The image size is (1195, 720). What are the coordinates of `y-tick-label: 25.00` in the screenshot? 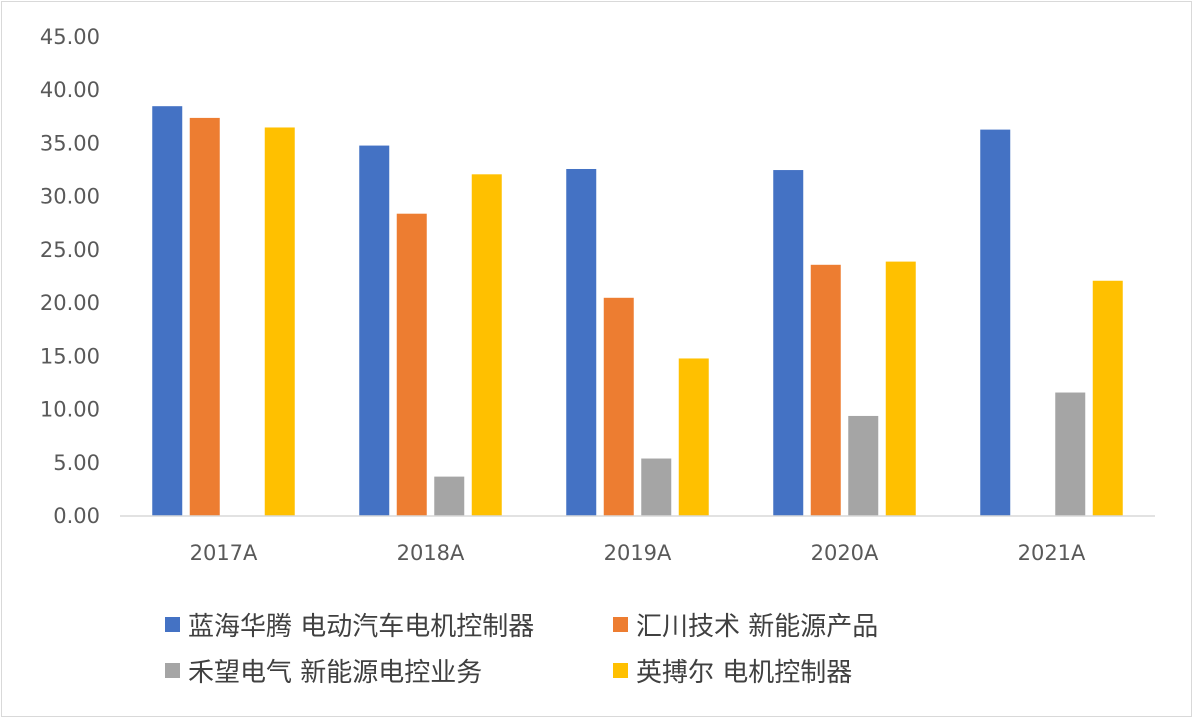 It's located at (70, 250).